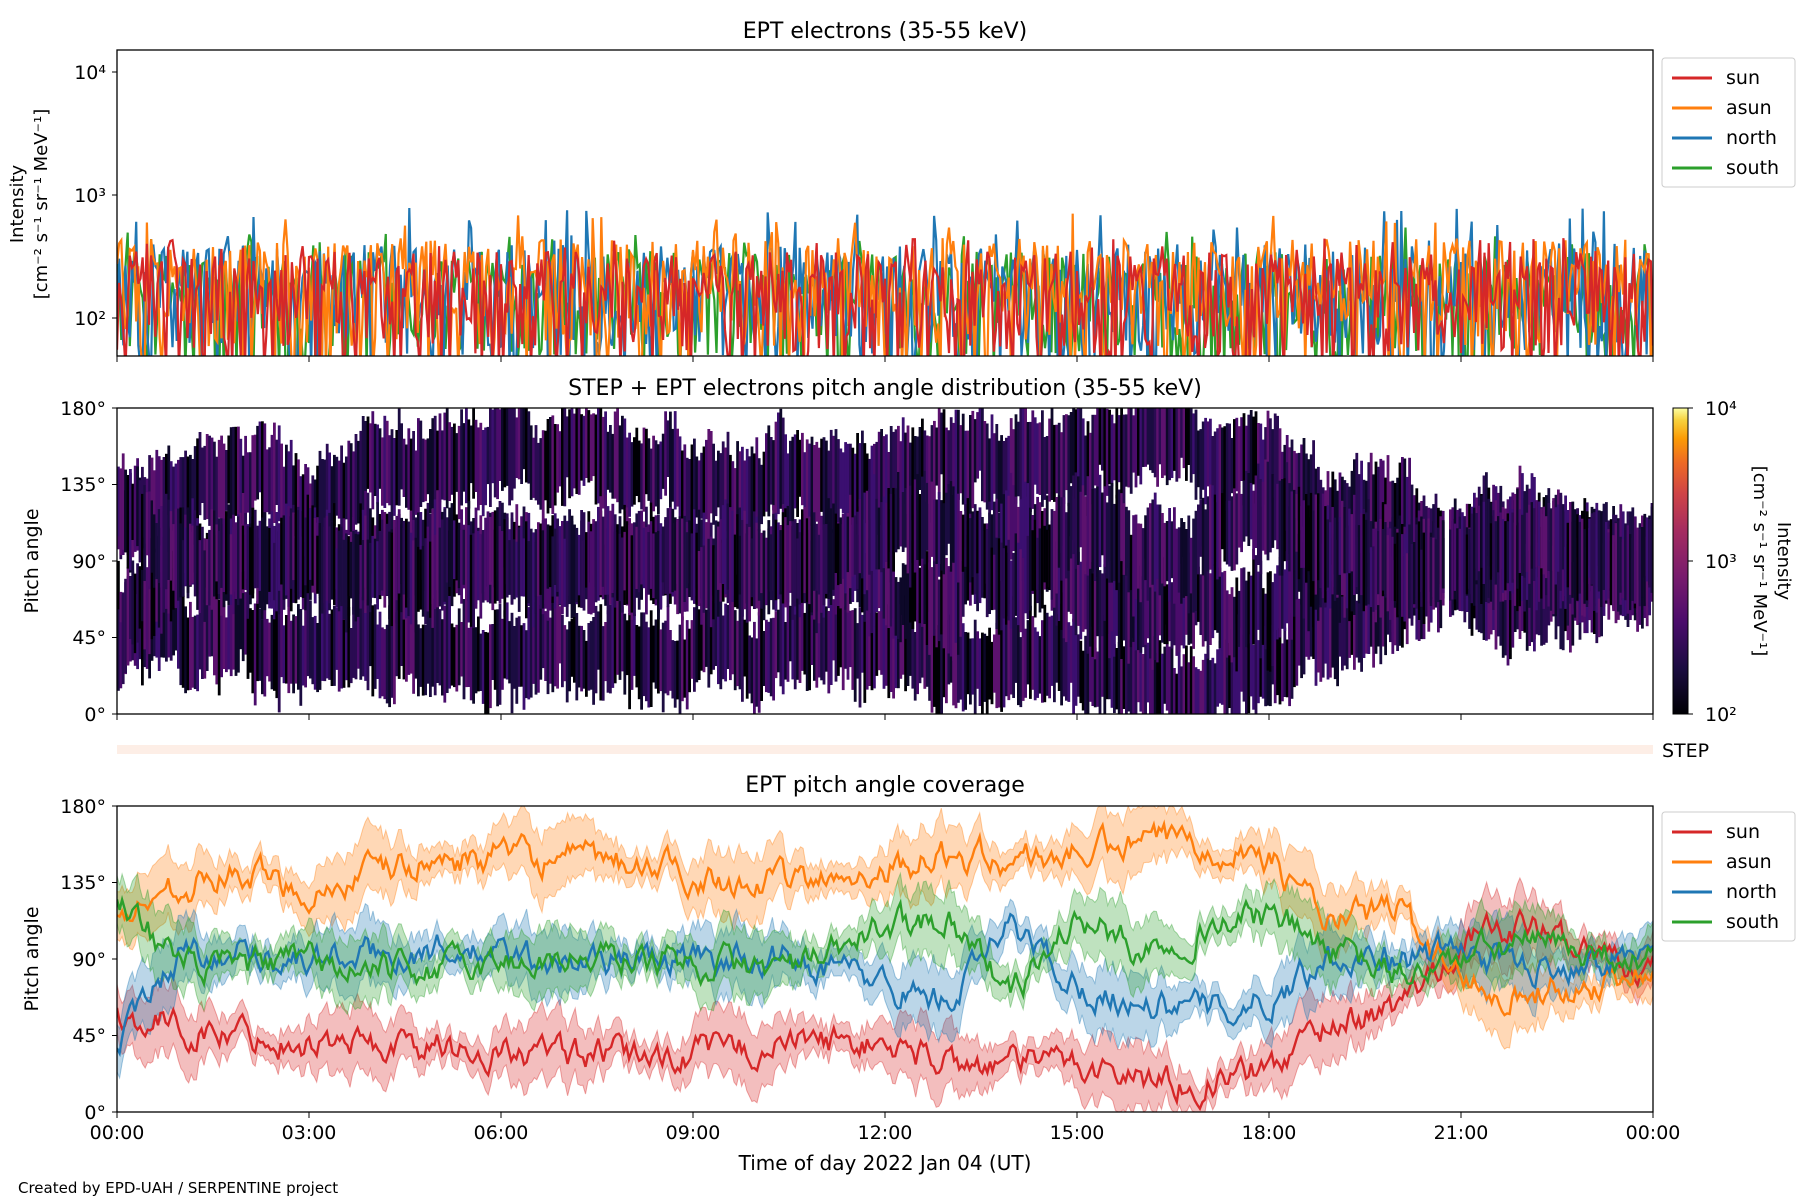 This screenshot has width=1800, height=1200. I want to click on x-tick-label: 09:00, so click(693, 1133).